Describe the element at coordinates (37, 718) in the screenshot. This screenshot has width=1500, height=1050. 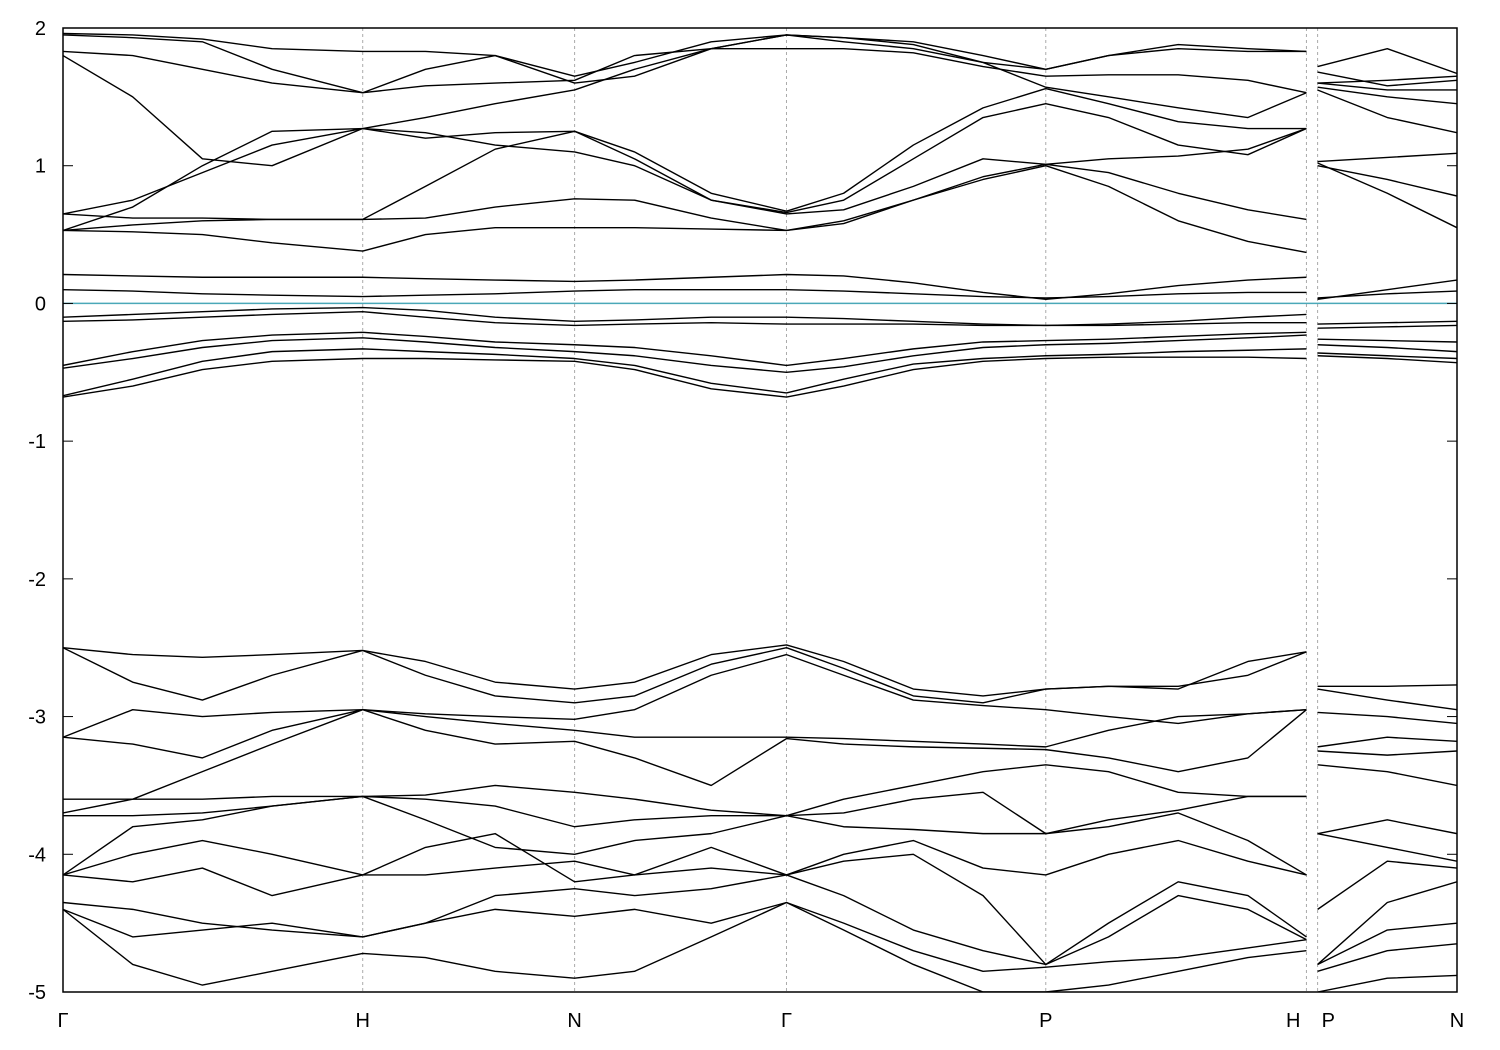
I see `y-tick-label: -3` at that location.